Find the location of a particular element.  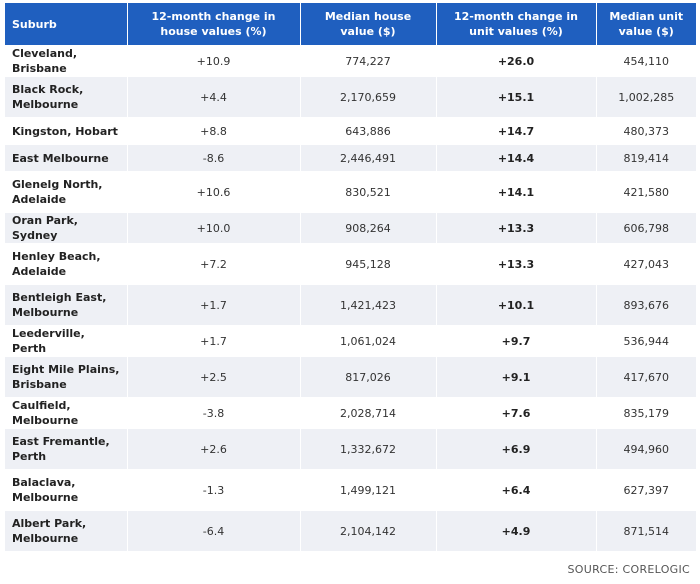

cell-unit-median: 606,798 is located at coordinates (646, 228).